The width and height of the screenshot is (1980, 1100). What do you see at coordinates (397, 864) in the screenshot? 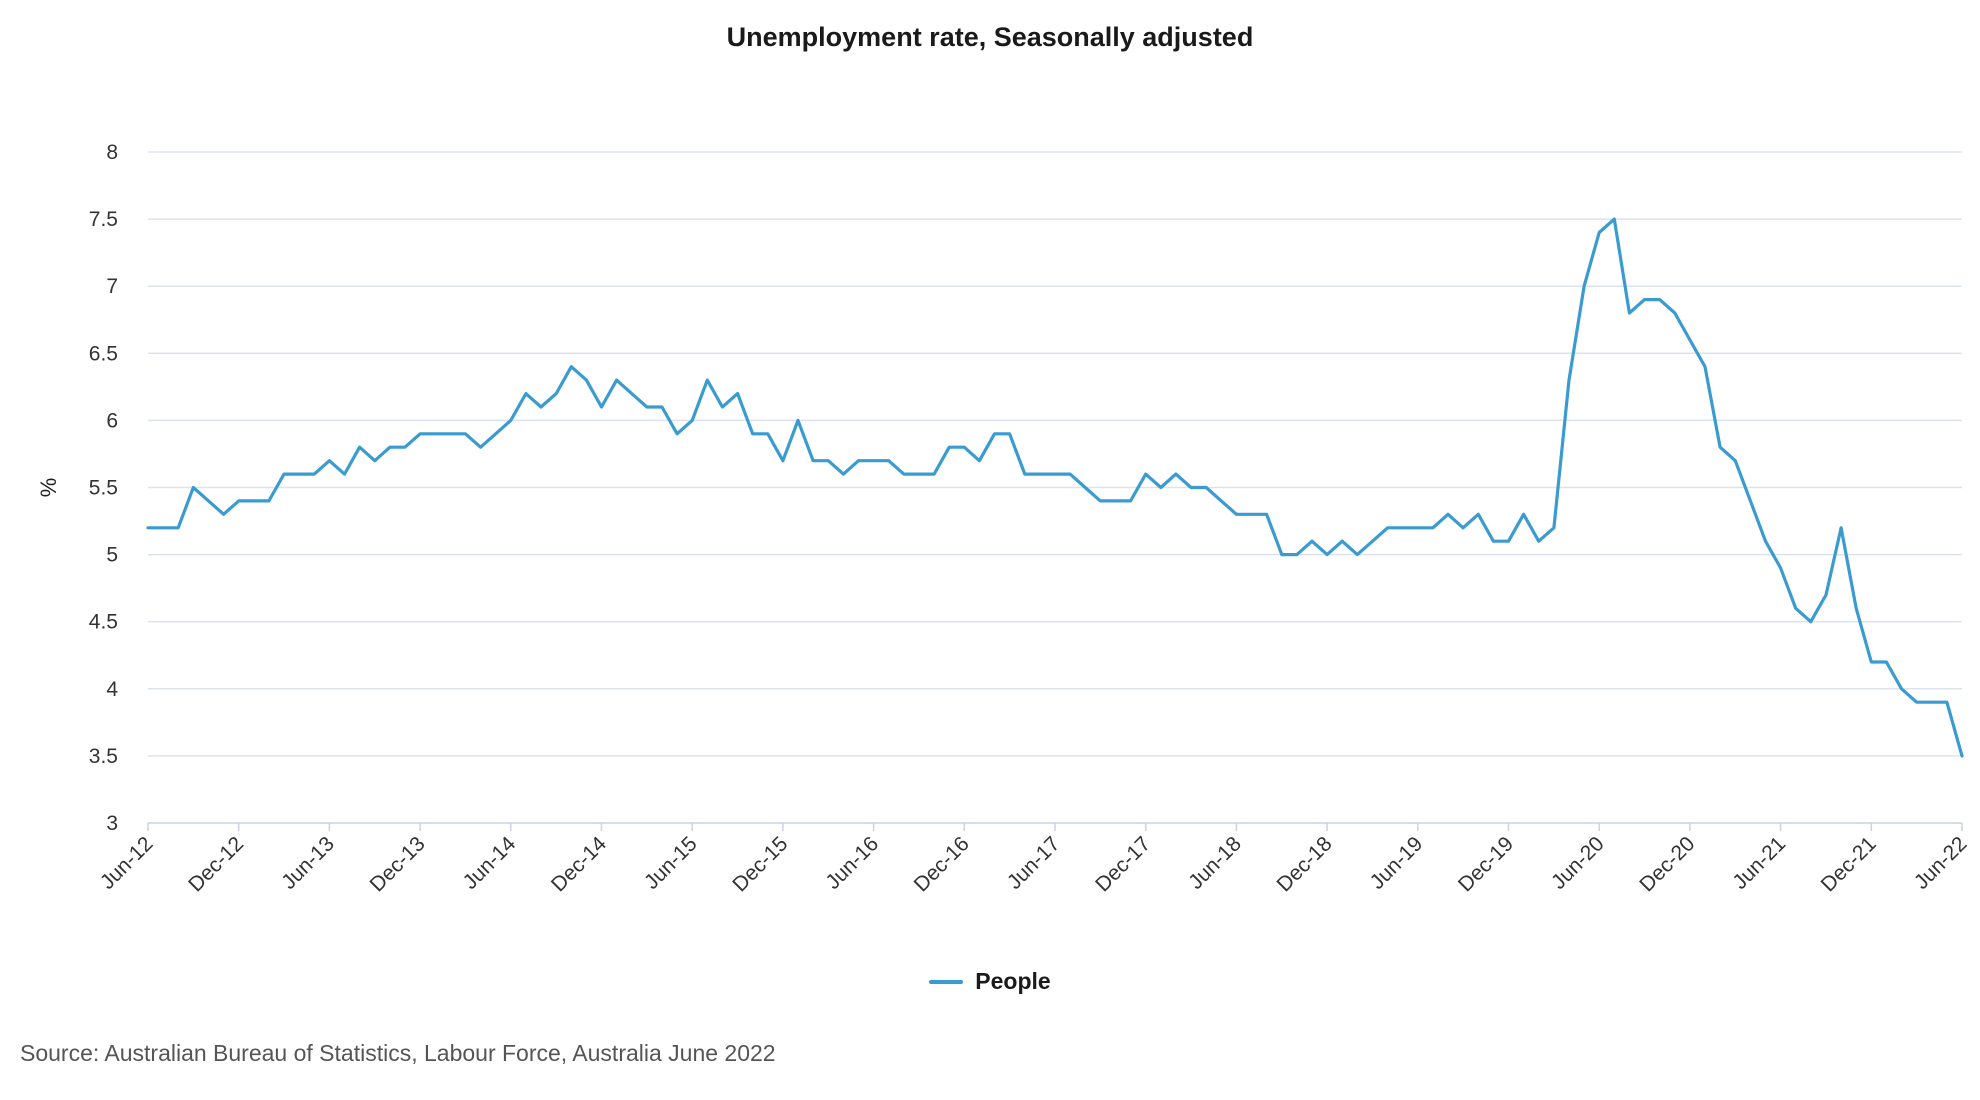
I see `x-tick-label: Dec-13` at bounding box center [397, 864].